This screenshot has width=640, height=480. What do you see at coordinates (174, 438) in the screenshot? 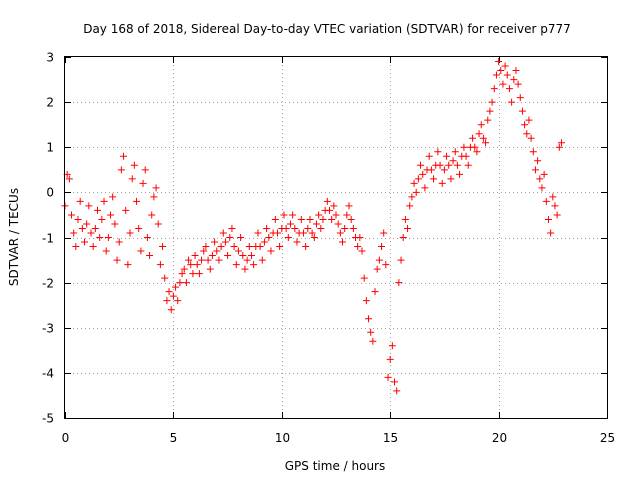
I see `x-tick-label: 5` at bounding box center [174, 438].